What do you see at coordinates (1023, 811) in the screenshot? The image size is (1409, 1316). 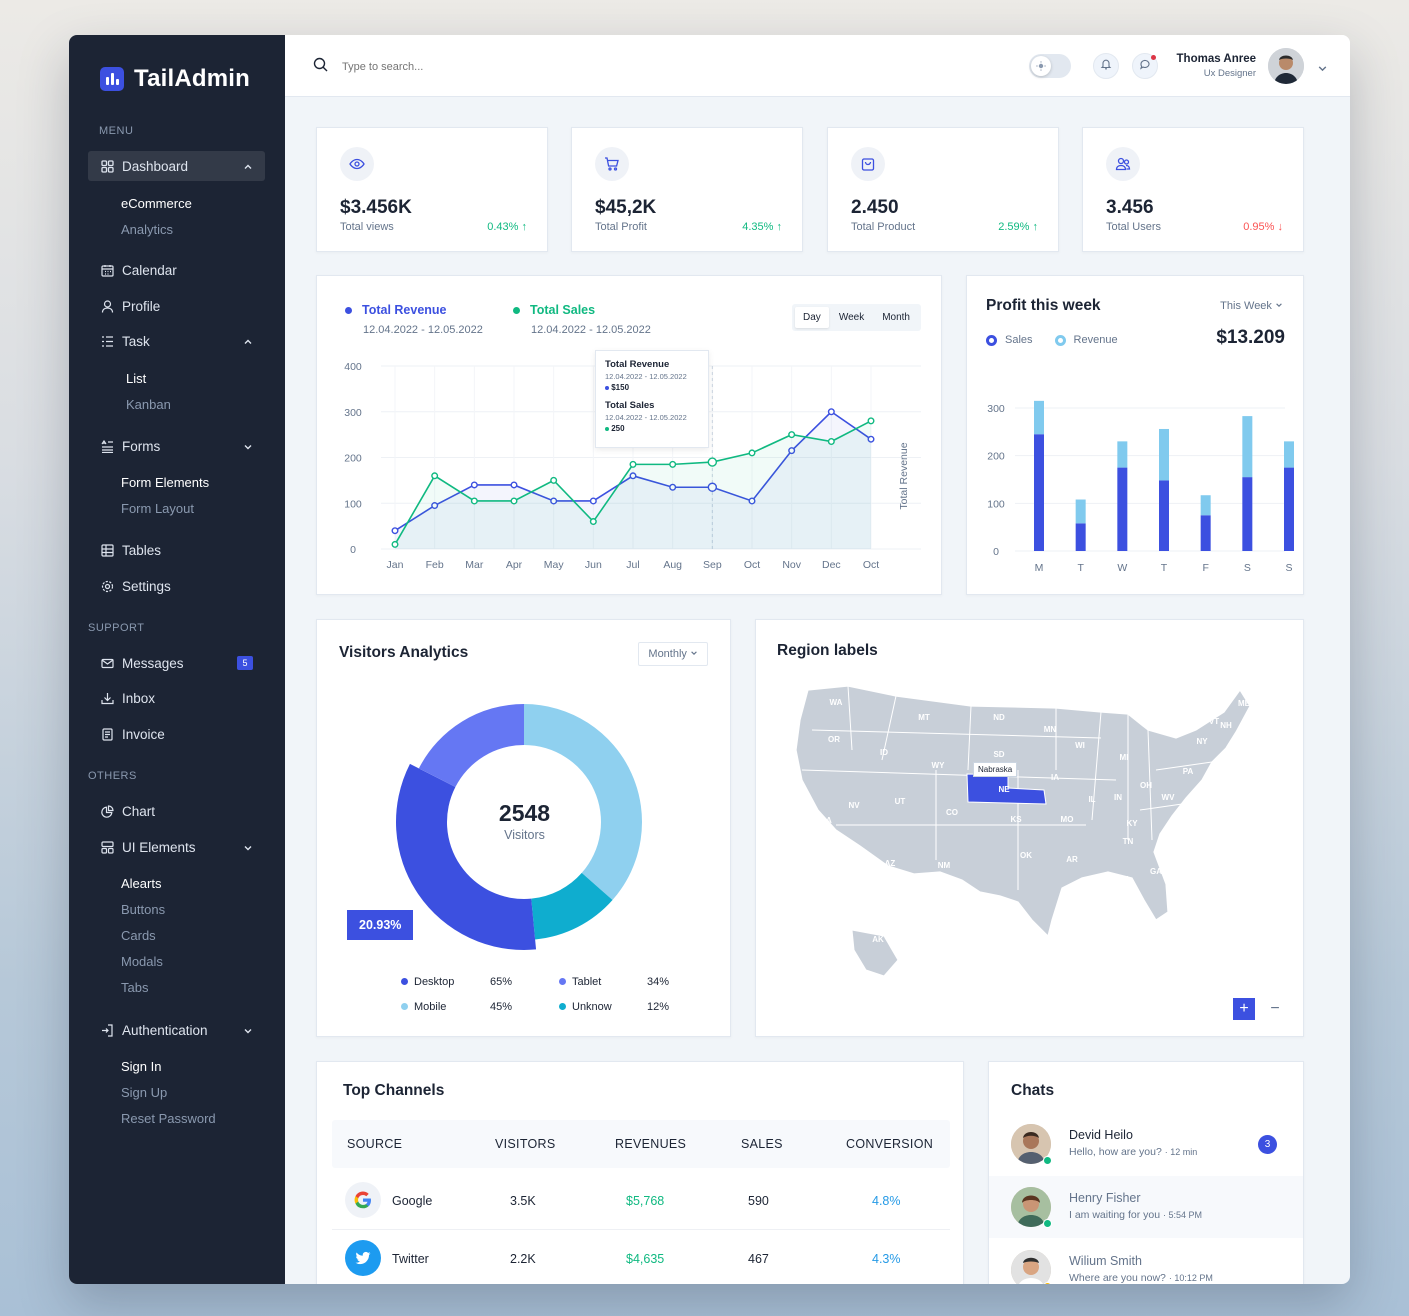 I see `map-landmass` at bounding box center [1023, 811].